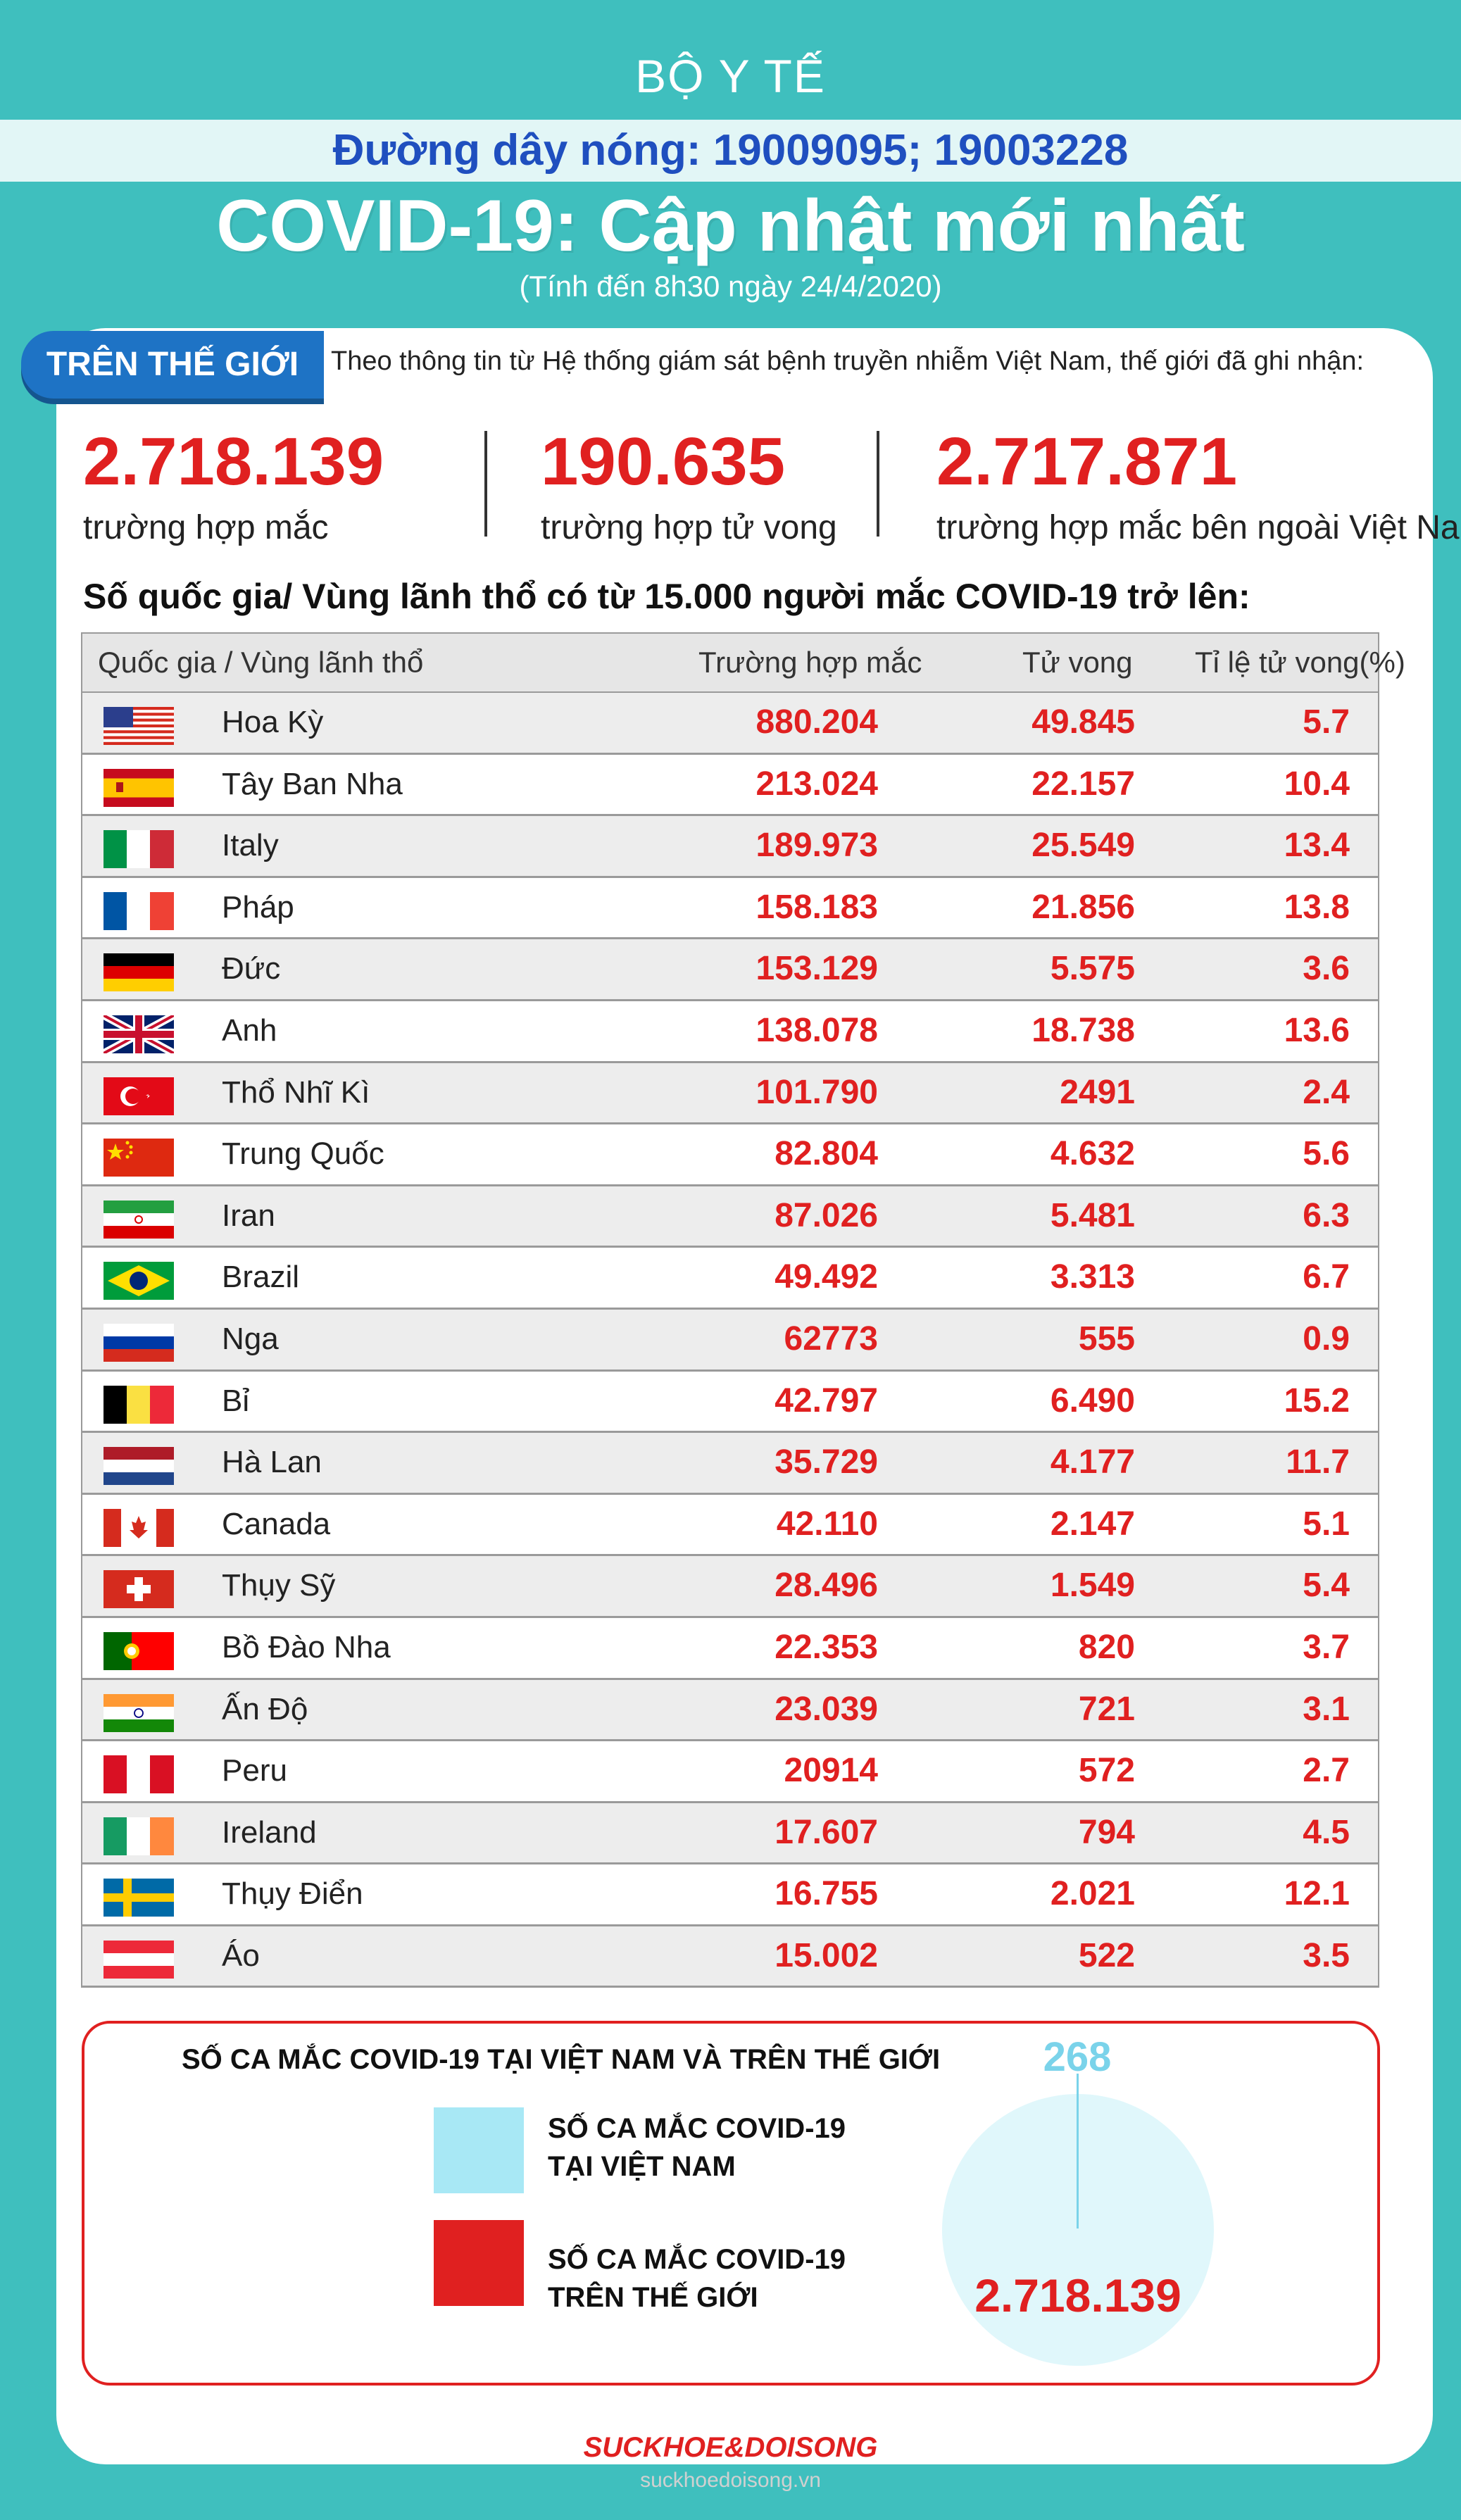 This screenshot has width=1461, height=2520. Describe the element at coordinates (306, 1647) in the screenshot. I see `country-name: Bồ Đào Nha` at that location.